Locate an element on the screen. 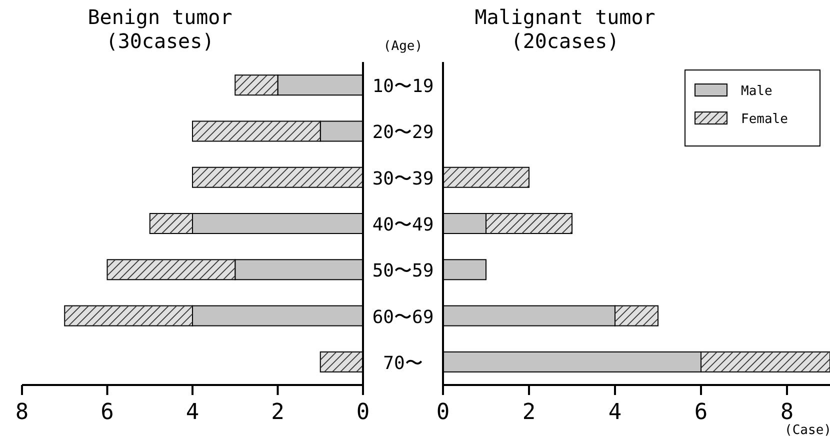 This screenshot has height=438, width=830. chart-subtitle: (30cases) is located at coordinates (160, 41).